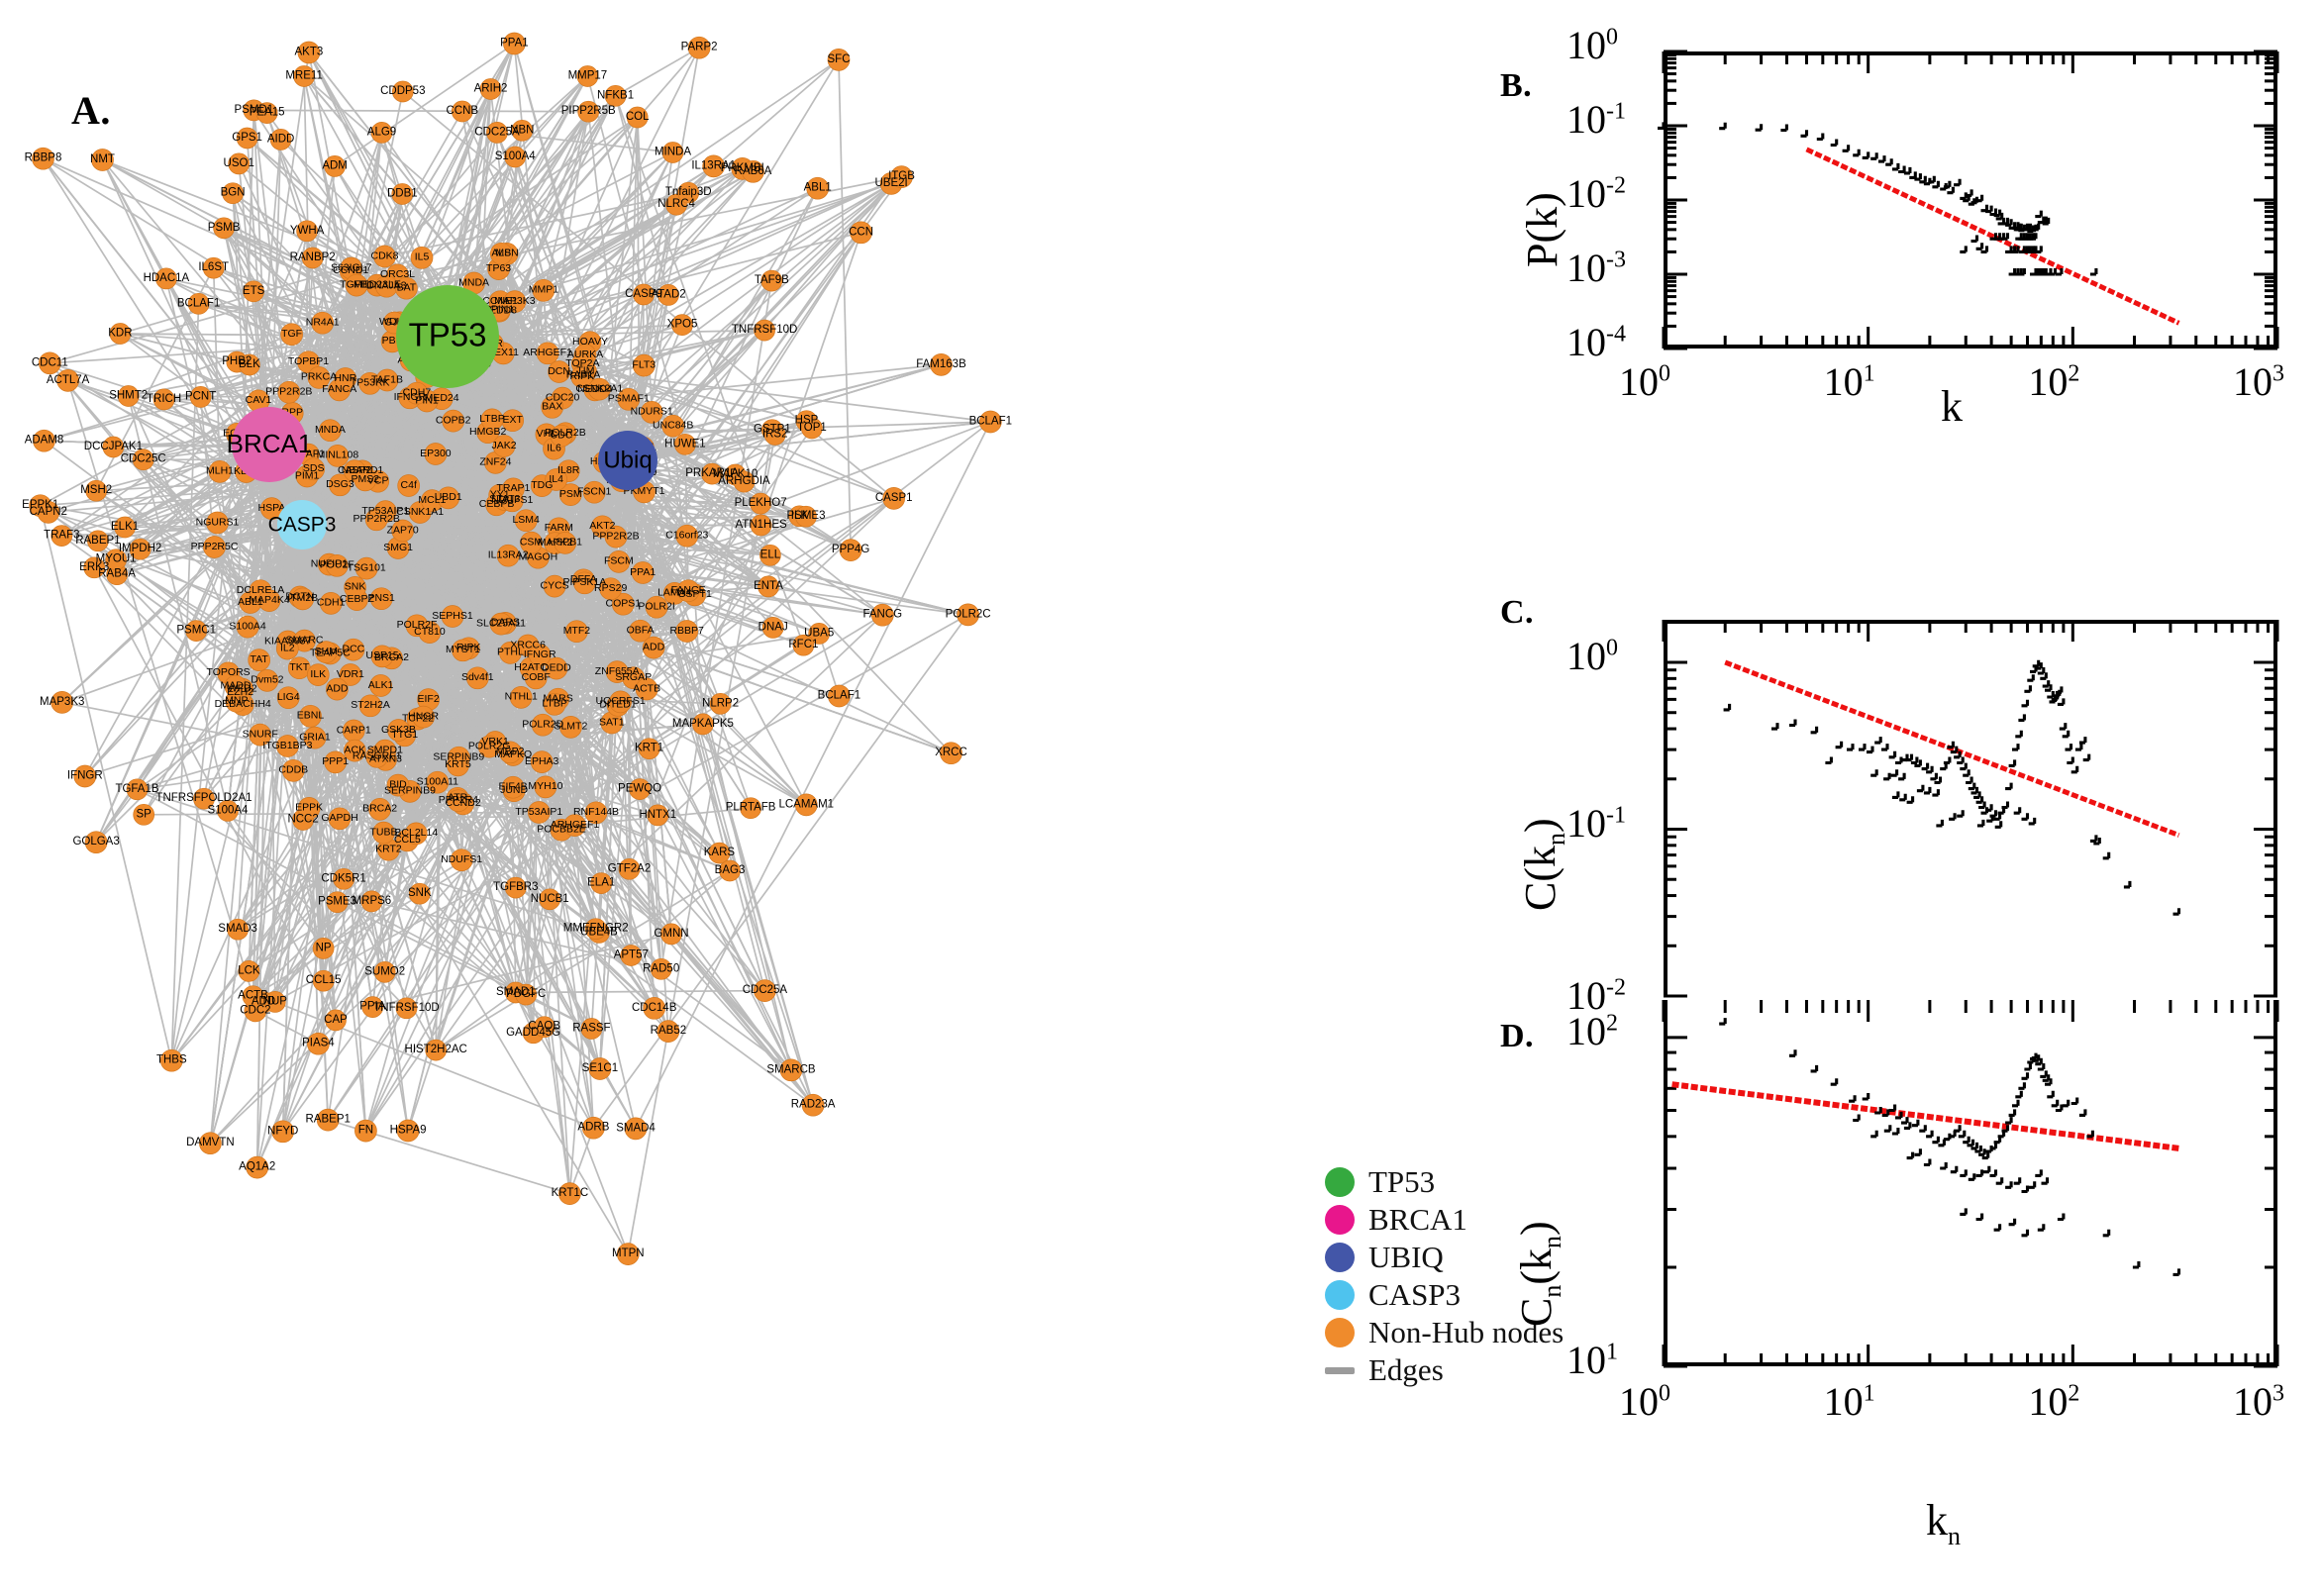  I want to click on legend-item: CASP3, so click(1445, 1295).